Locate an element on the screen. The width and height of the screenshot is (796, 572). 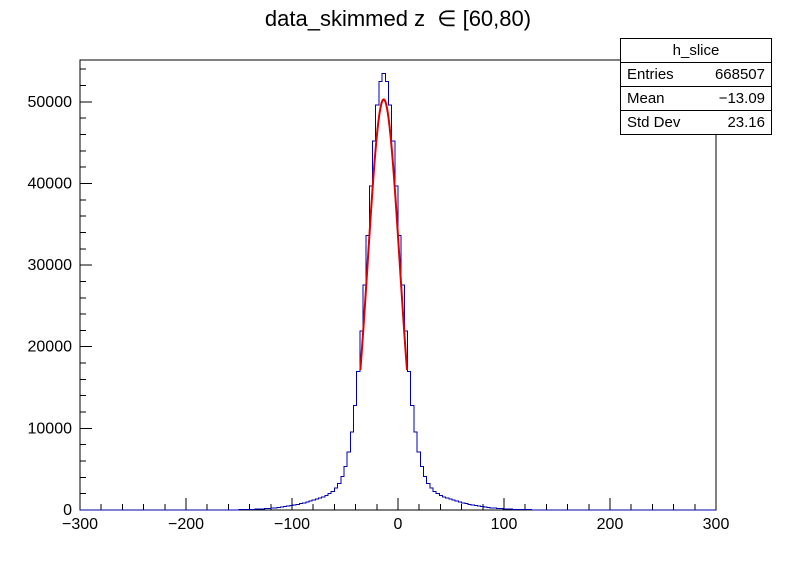
y-tick-label: 50000 is located at coordinates (50, 102).